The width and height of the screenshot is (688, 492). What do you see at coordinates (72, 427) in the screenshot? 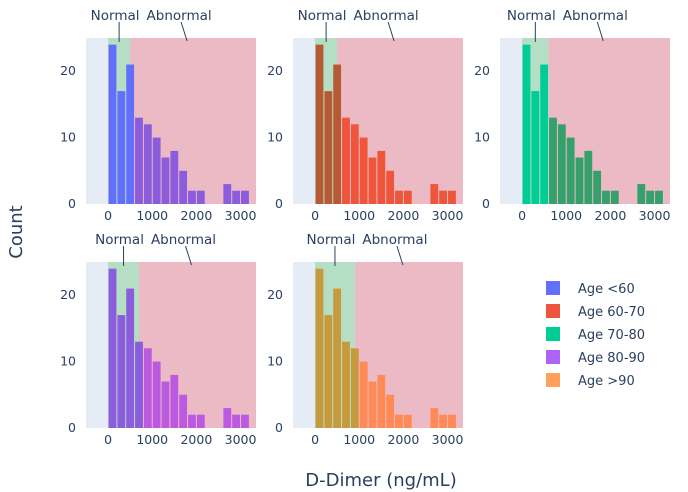
I see `y-tick-label: 0` at bounding box center [72, 427].